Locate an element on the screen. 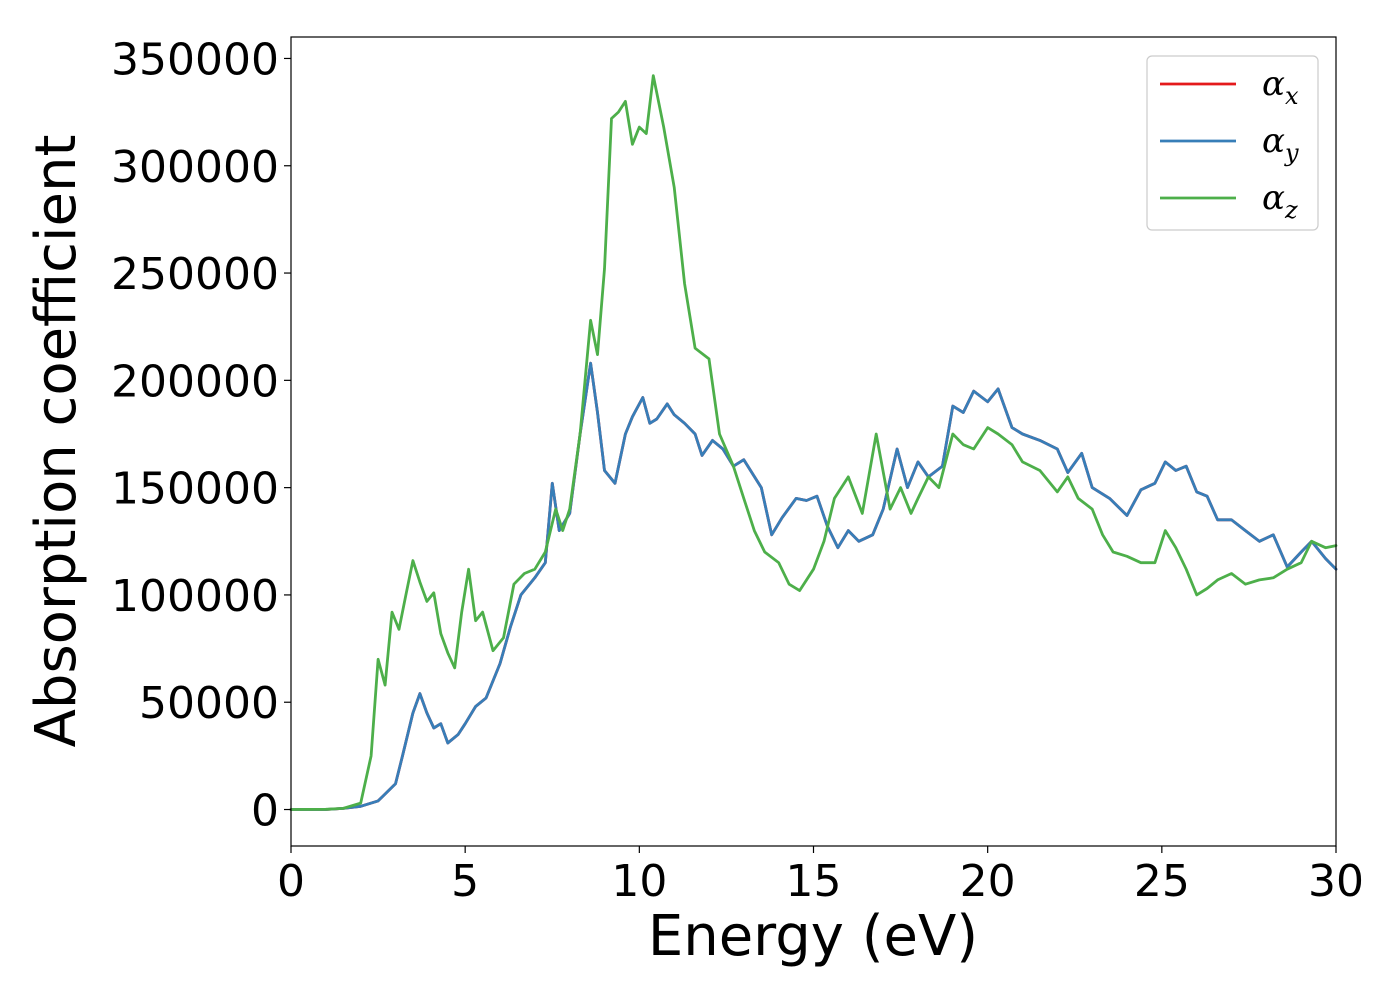 The image size is (1400, 1000). x-axis-ticks: 0 5 10 15 20 25 30 is located at coordinates (820, 876).